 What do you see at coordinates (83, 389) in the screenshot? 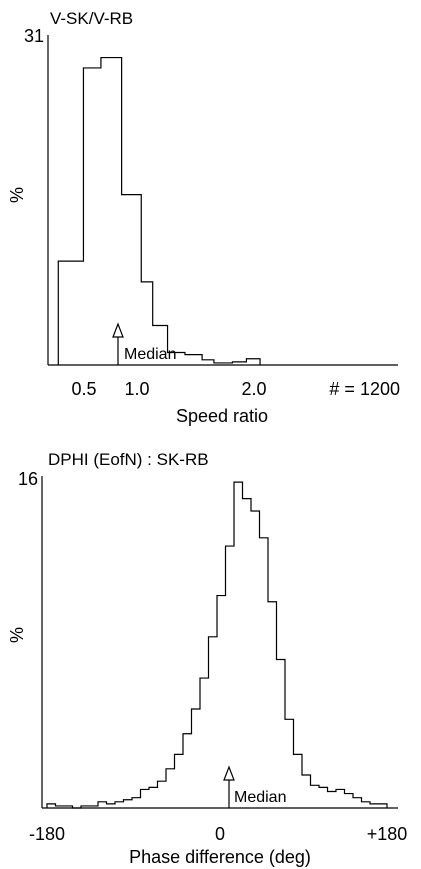
I see `x-tick-label: 0.5` at bounding box center [83, 389].